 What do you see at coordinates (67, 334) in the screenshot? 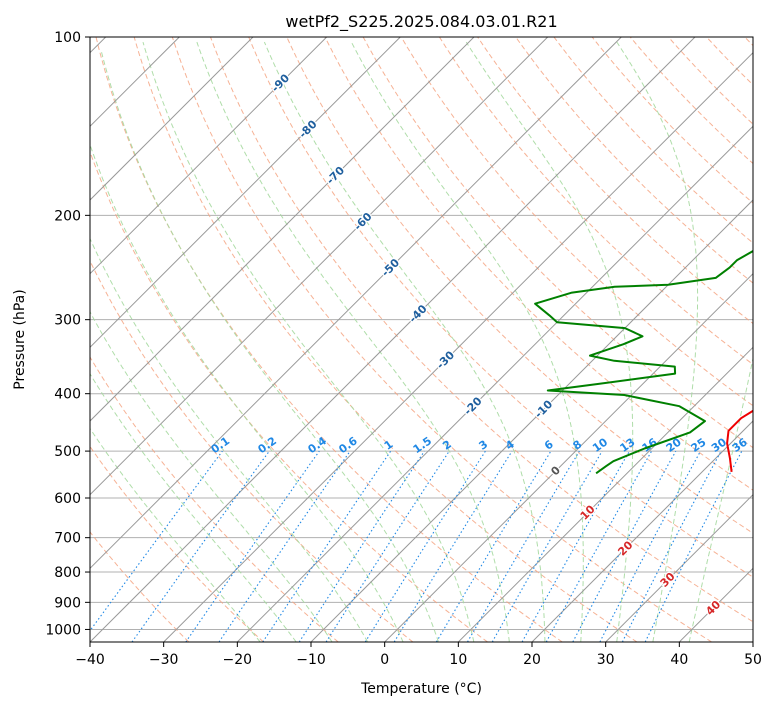
I see `y-axis-ticks: 100 200 300 400 500 600 700 800 900 1000` at bounding box center [67, 334].